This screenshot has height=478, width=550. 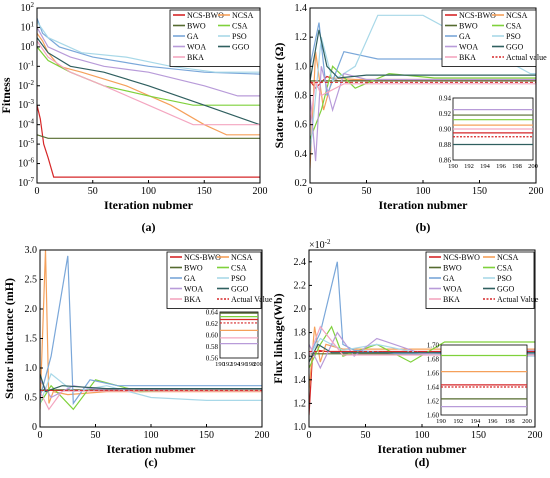 What do you see at coordinates (300, 285) in the screenshot?
I see `y-tick-label: 2.2` at bounding box center [300, 285].